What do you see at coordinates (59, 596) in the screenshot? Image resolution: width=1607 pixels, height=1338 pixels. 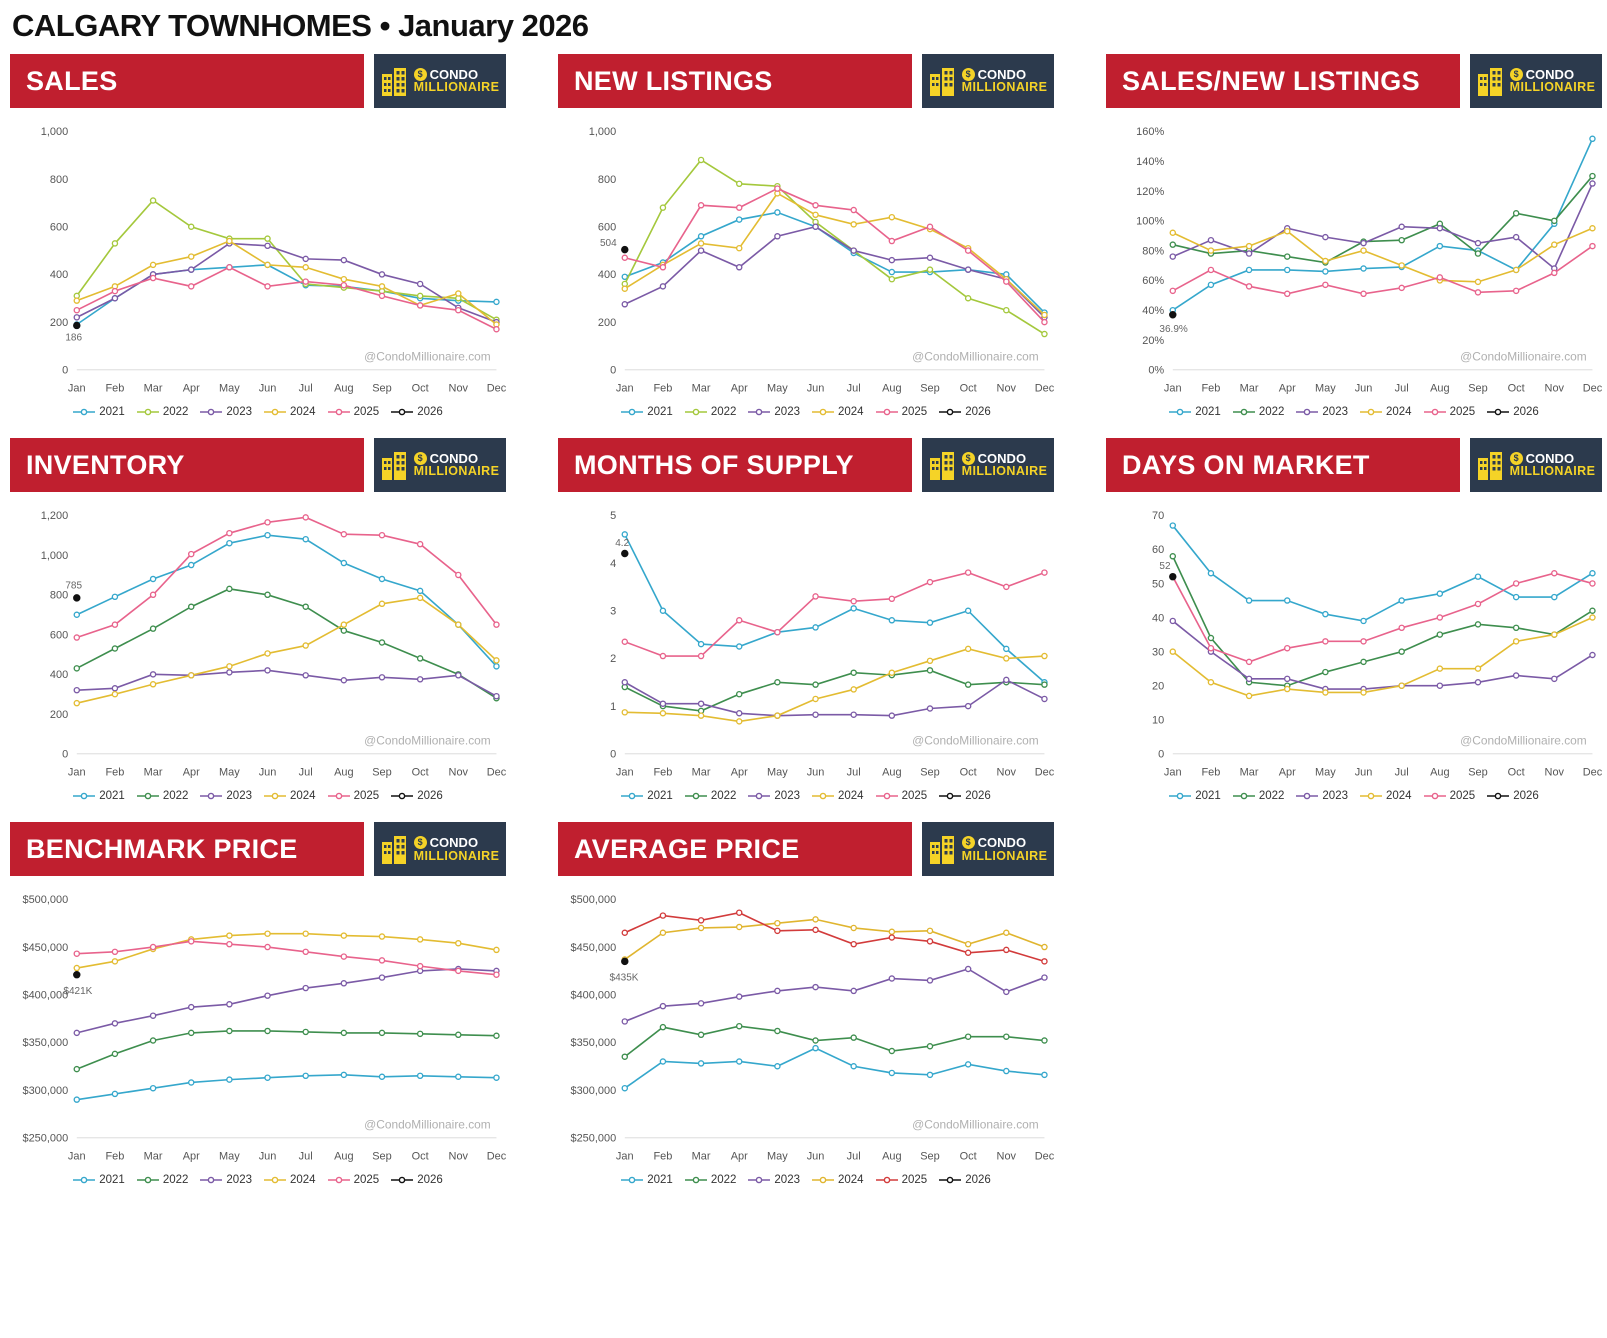 I see `svg-text: 800` at bounding box center [59, 596].